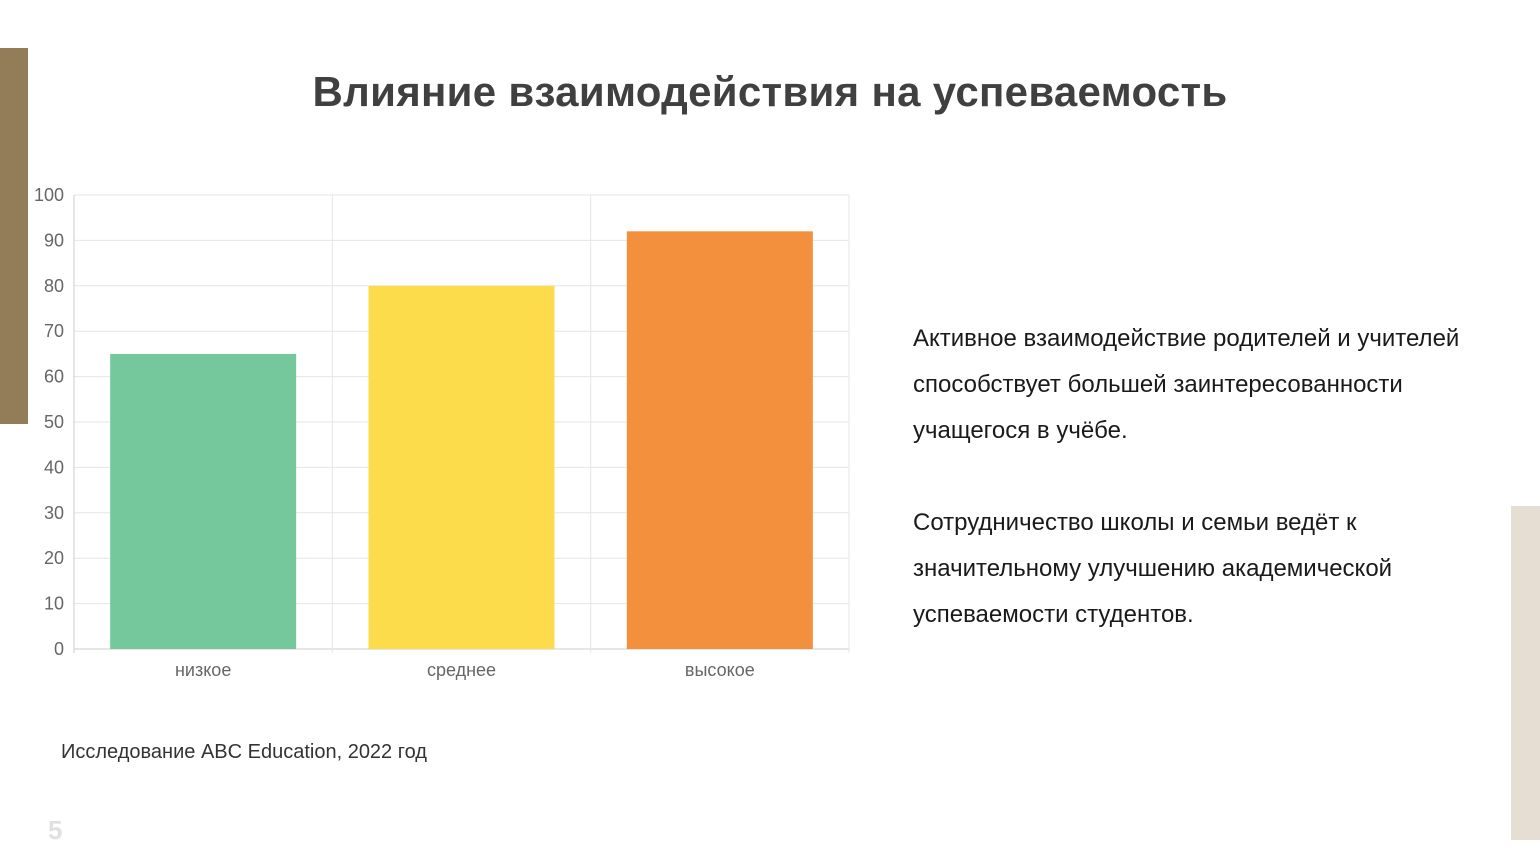 This screenshot has height=864, width=1540. What do you see at coordinates (54, 422) in the screenshot?
I see `y-tick-label: 50` at bounding box center [54, 422].